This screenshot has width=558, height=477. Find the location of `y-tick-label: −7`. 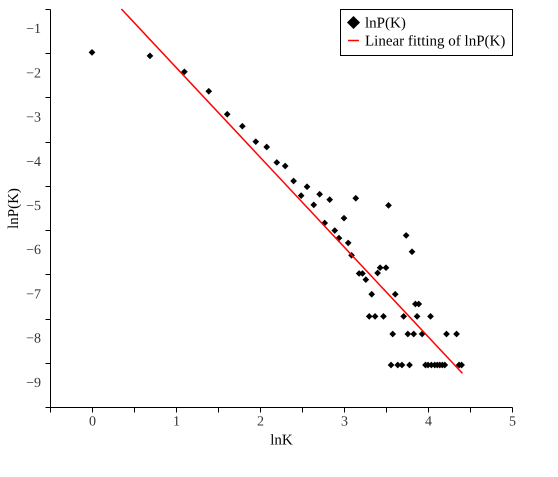

y-tick-label: −7 is located at coordinates (33, 294).